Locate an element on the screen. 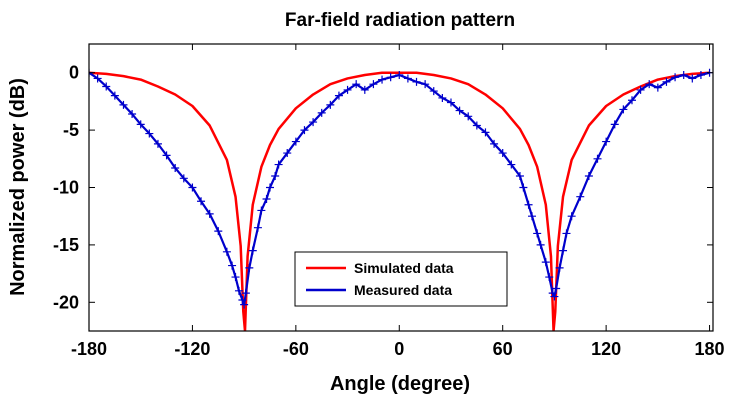 This screenshot has width=730, height=398. legend-label-simulated: Simulated data is located at coordinates (404, 268).